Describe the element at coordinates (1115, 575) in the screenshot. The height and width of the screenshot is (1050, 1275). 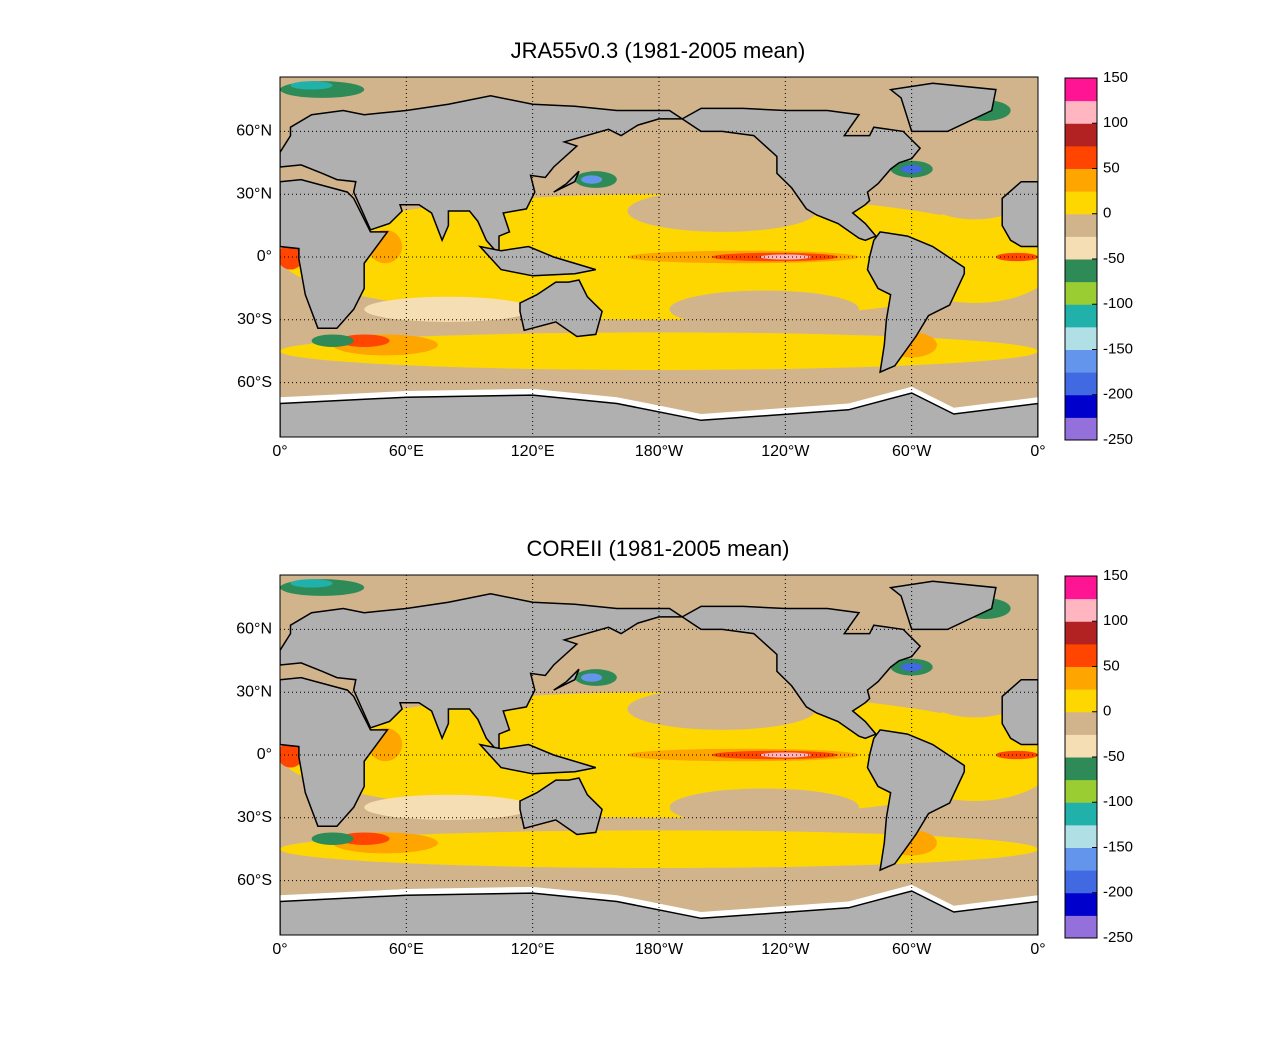
I see `colorbar-label: 150` at that location.